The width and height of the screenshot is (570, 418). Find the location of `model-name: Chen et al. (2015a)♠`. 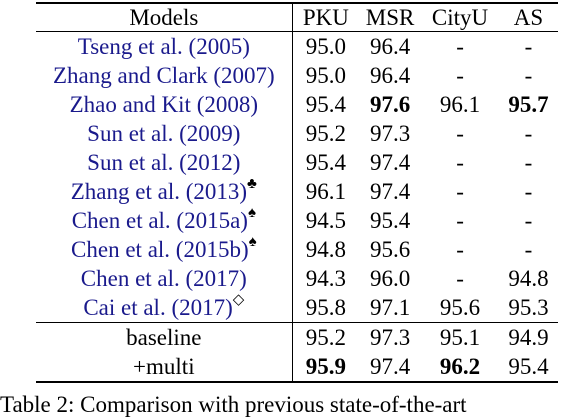

model-name: Chen et al. (2015a)♠ is located at coordinates (164, 220).